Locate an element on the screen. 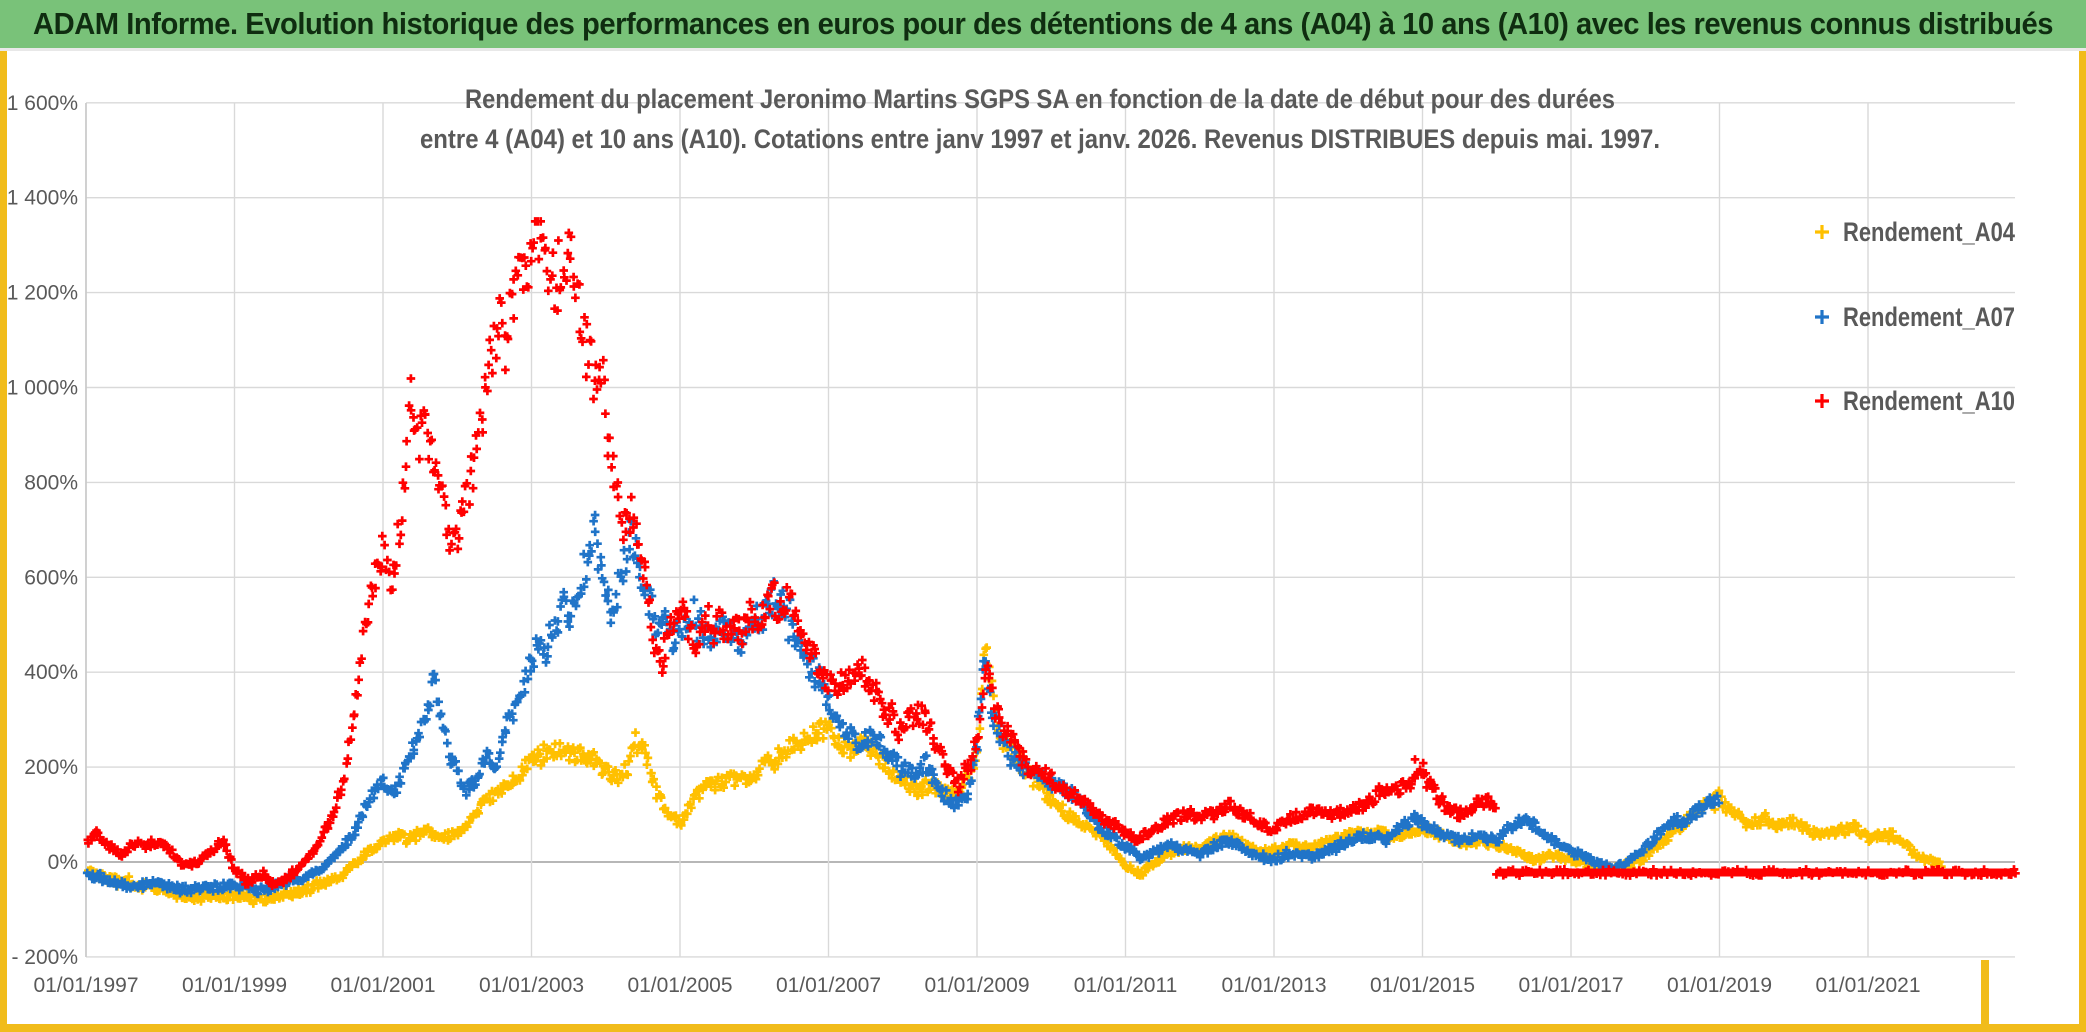 The height and width of the screenshot is (1032, 2086). legend-label-a10: Rendement_A10 is located at coordinates (1929, 401).